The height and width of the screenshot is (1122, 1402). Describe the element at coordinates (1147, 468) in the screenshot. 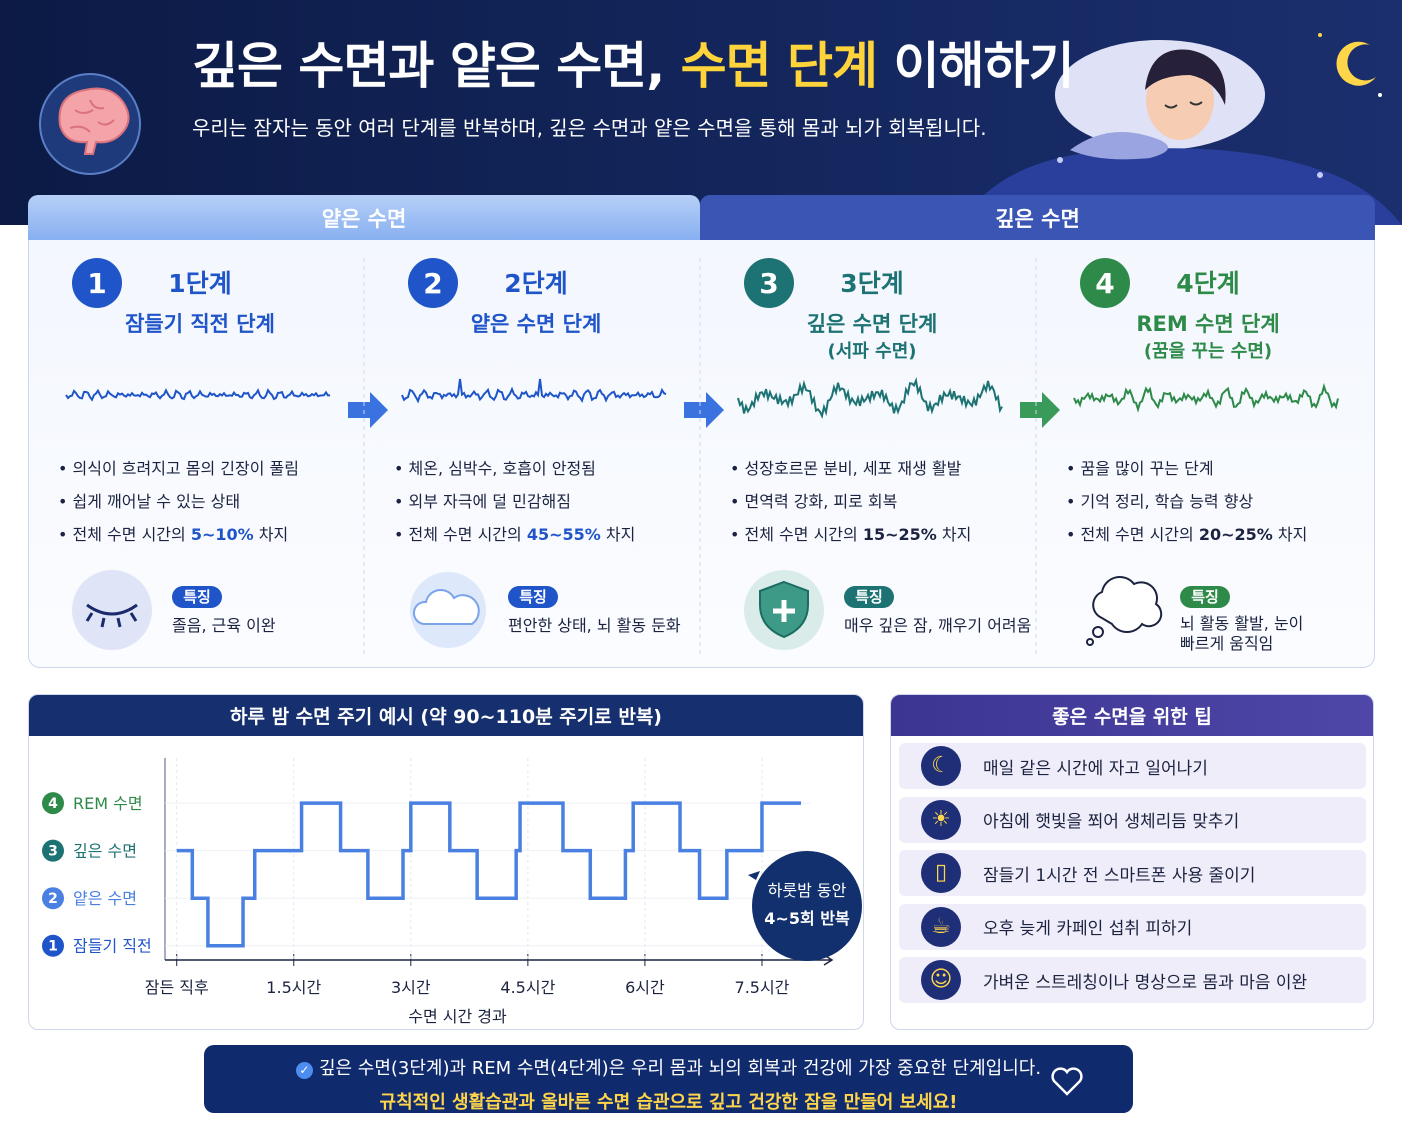

I see `bullet-text: 꿈을 많이 꾸는 단계` at that location.